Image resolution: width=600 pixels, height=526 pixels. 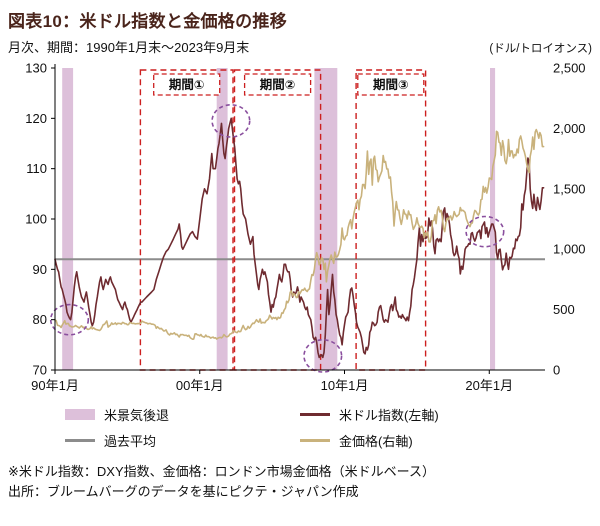 I want to click on period-label: 期間②, so click(x=278, y=84).